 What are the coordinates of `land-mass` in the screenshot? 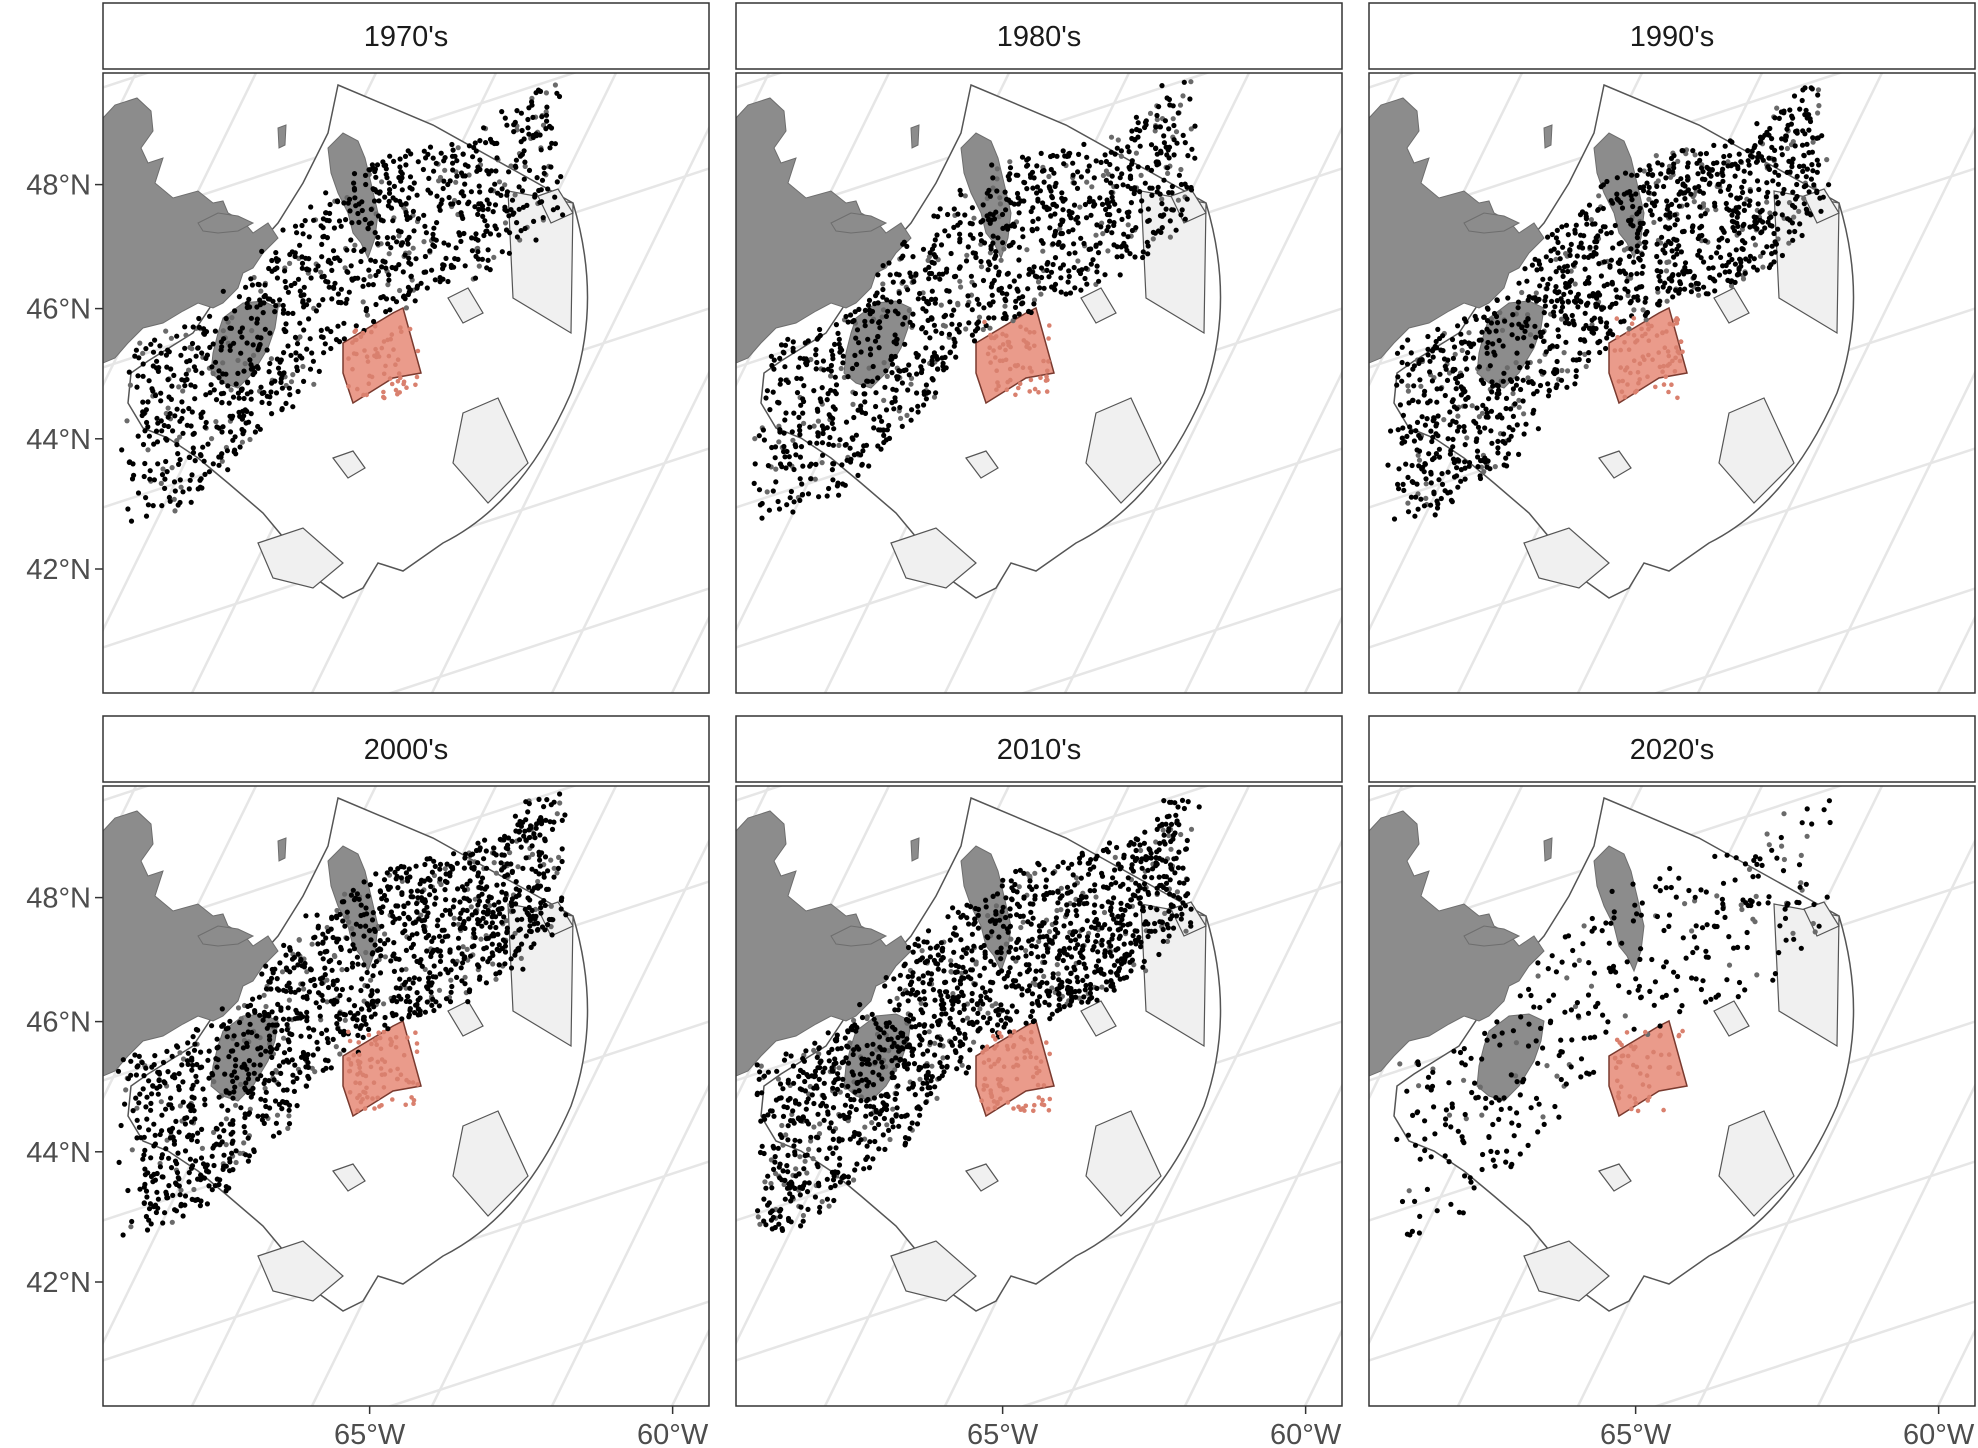 It's located at (1457, 230).